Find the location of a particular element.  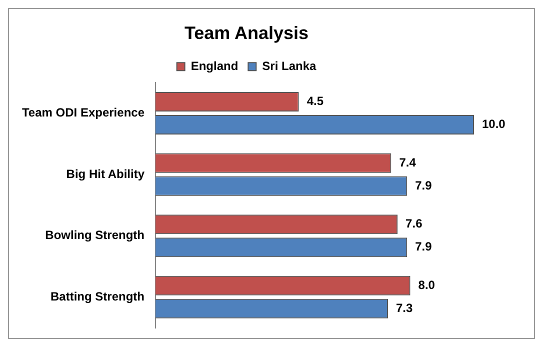

y-tick-label: Batting Strength is located at coordinates (97, 296).